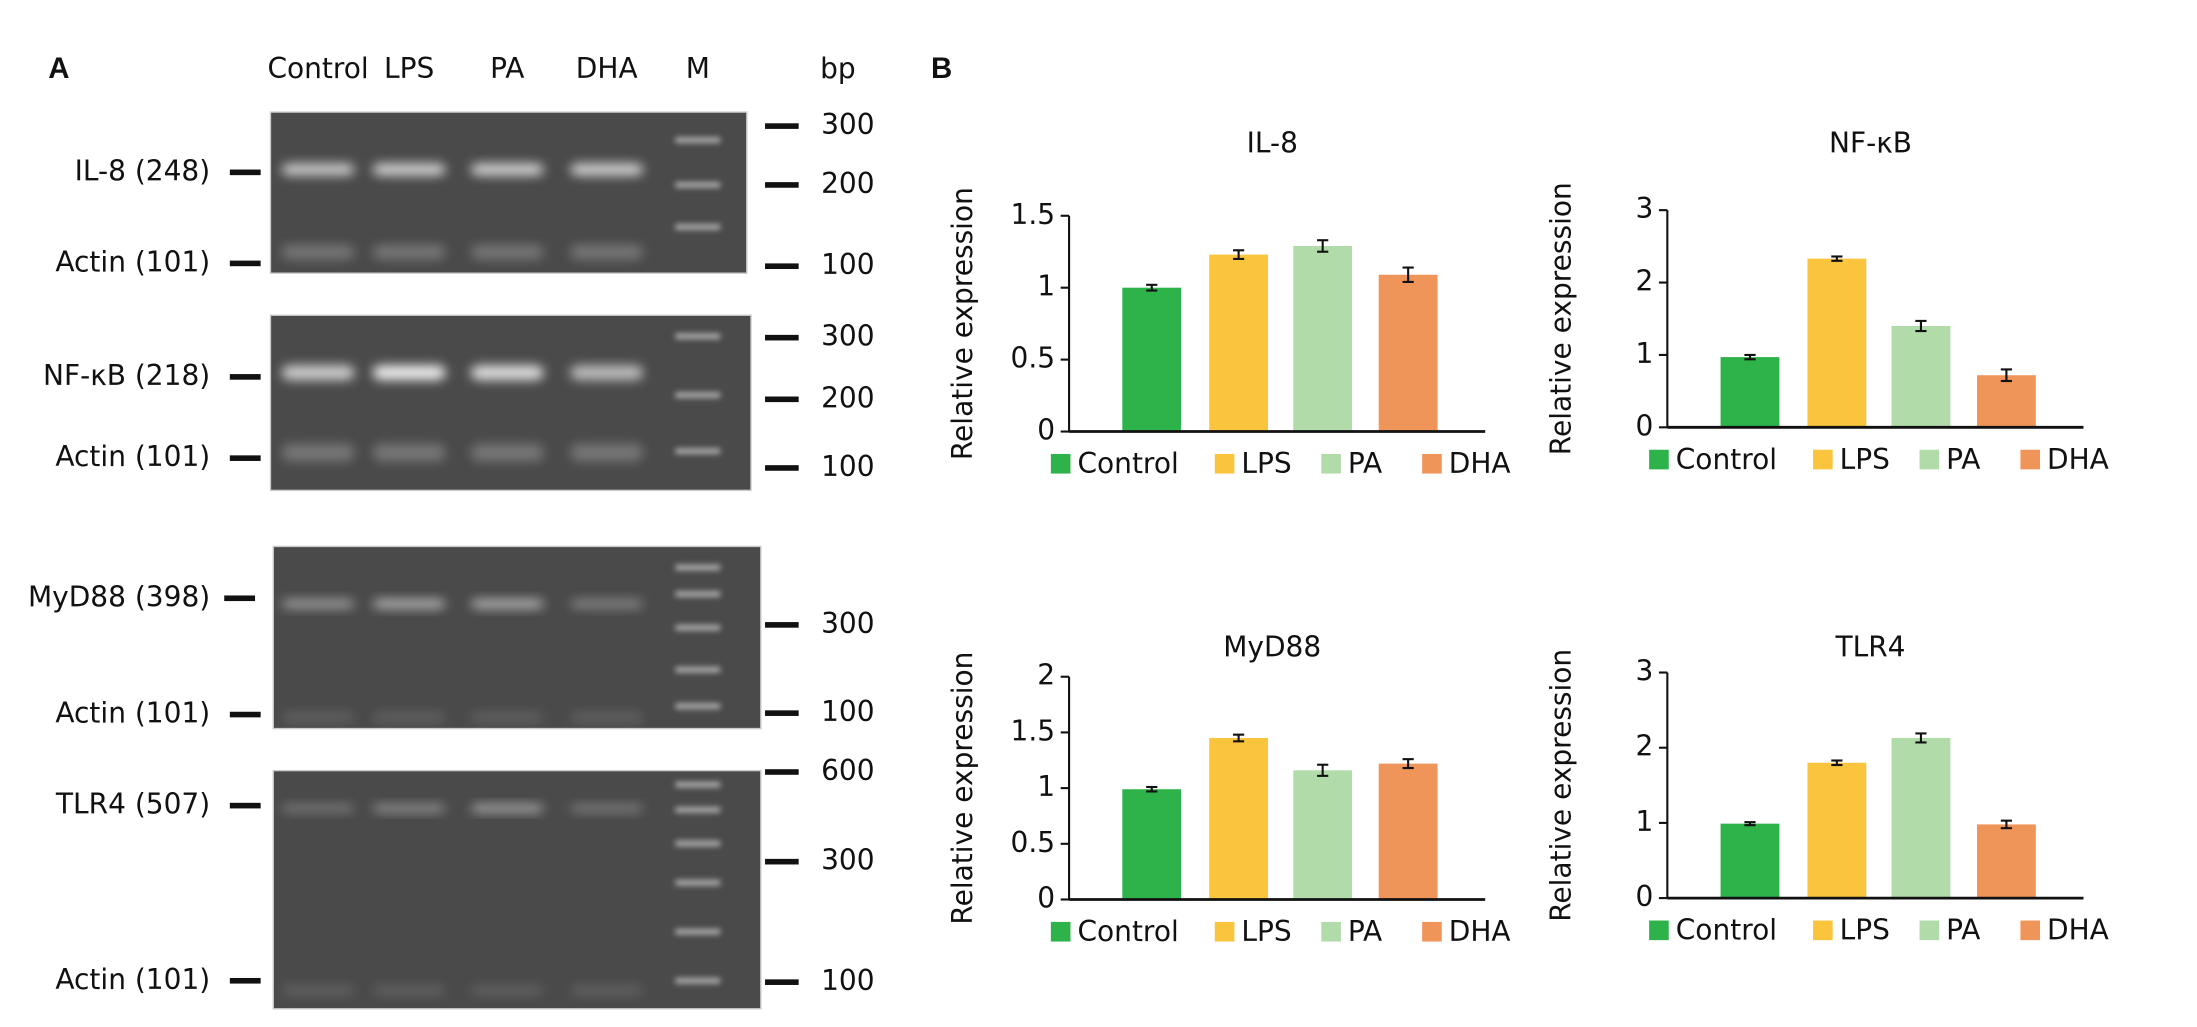  I want to click on y-tick-label: 1, so click(1645, 821).